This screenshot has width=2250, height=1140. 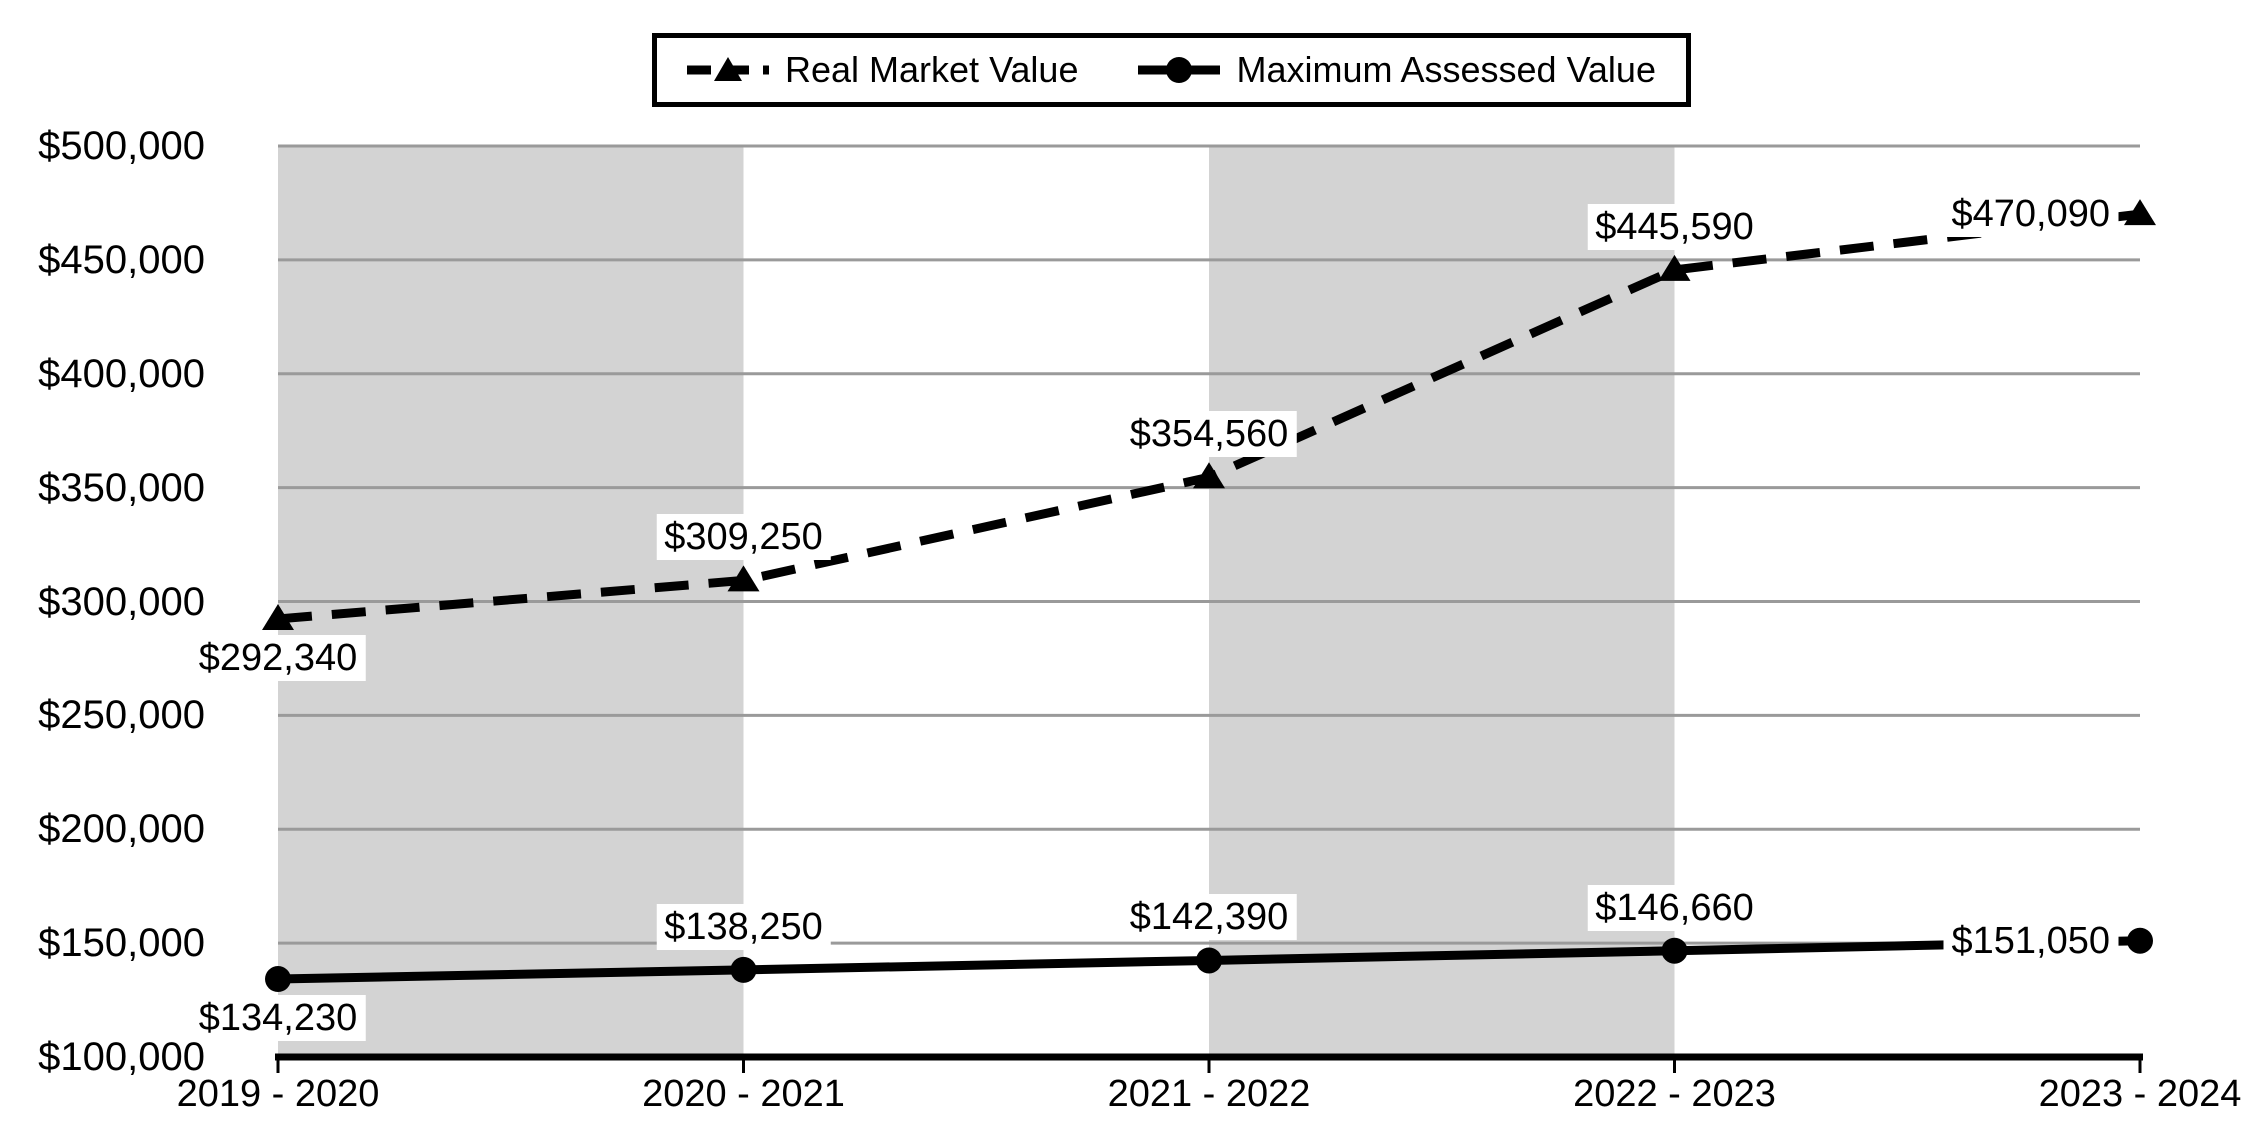 I want to click on legend-item-maximum-assessed-value: Maximum Assessed Value, so click(x=1397, y=70).